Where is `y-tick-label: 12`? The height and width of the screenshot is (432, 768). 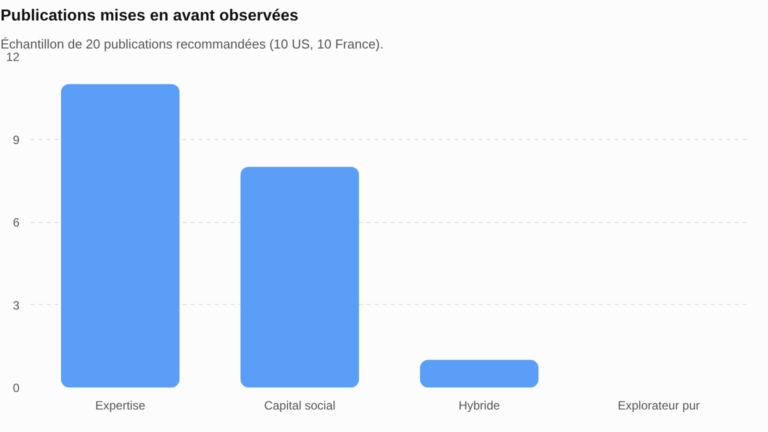
y-tick-label: 12 is located at coordinates (13, 57).